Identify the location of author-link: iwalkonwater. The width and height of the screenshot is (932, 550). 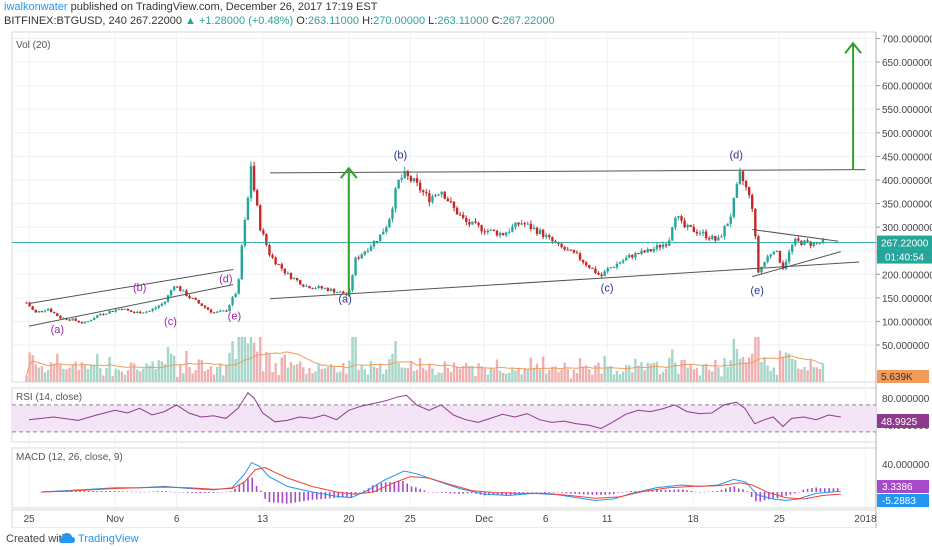
(36, 7).